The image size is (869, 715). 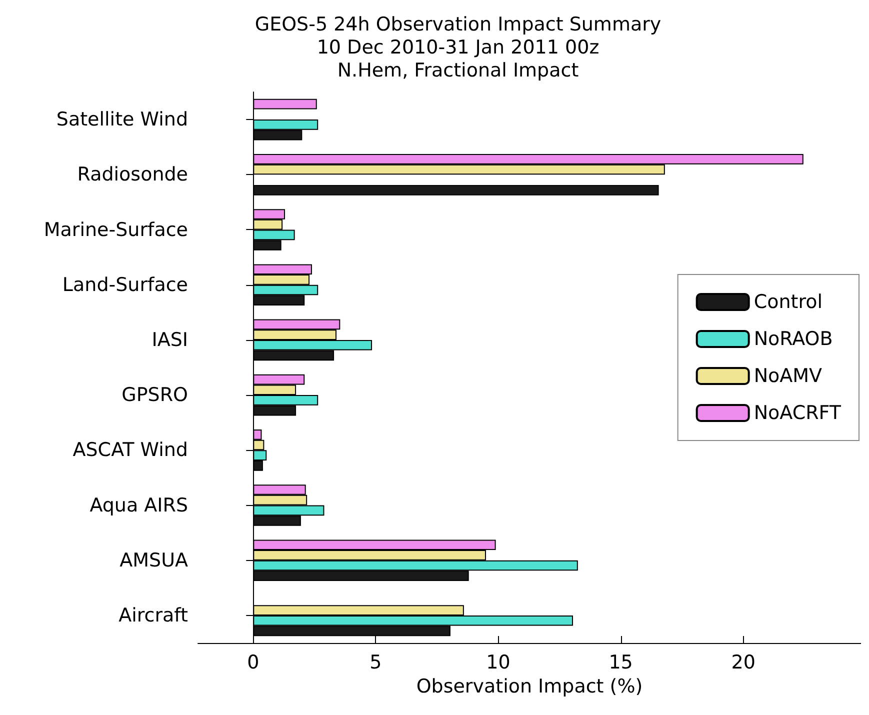 I want to click on y-tick-label: Radiosonde, so click(x=132, y=175).